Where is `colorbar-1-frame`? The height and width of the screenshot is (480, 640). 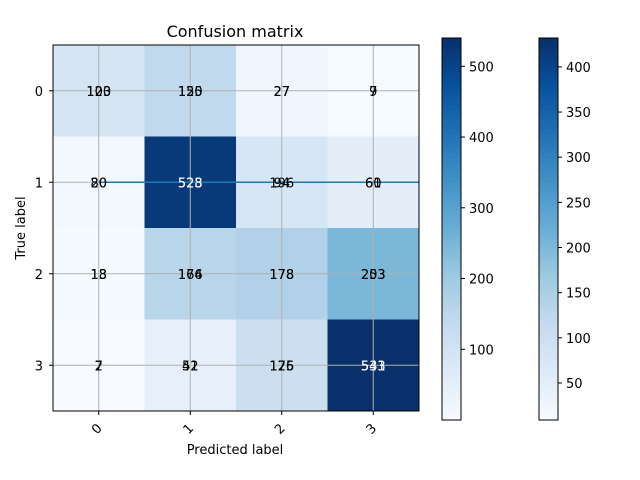
colorbar-1-frame is located at coordinates (451, 229).